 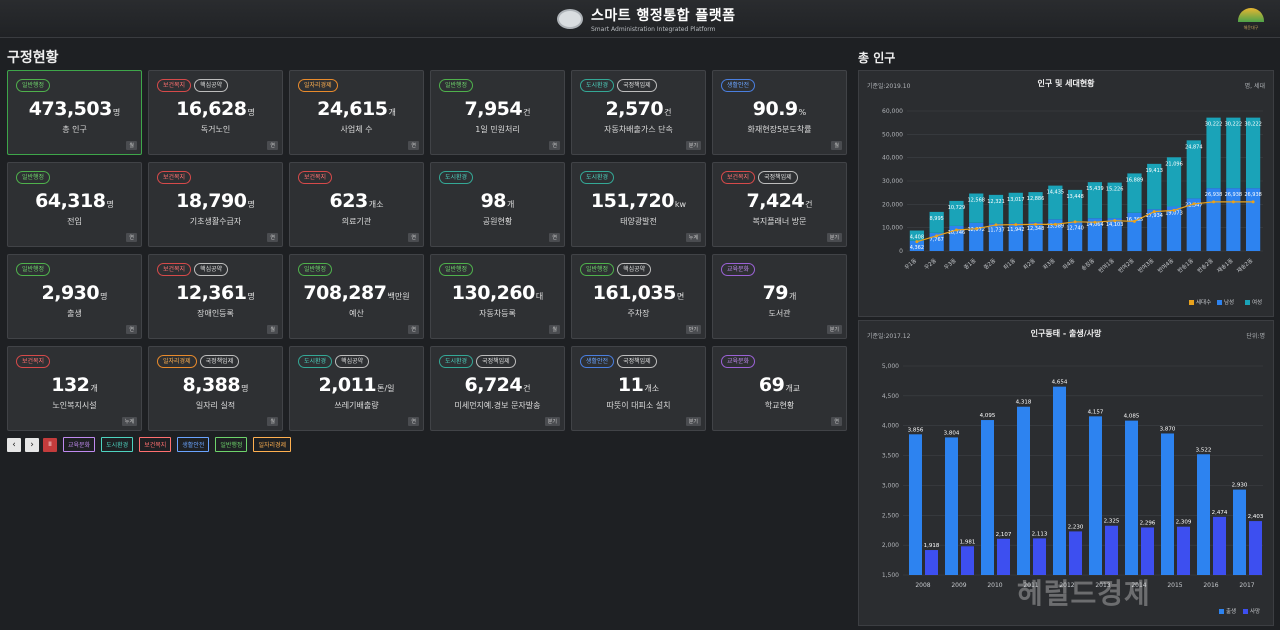 I want to click on category-tag: 일반행정, so click(x=456, y=269).